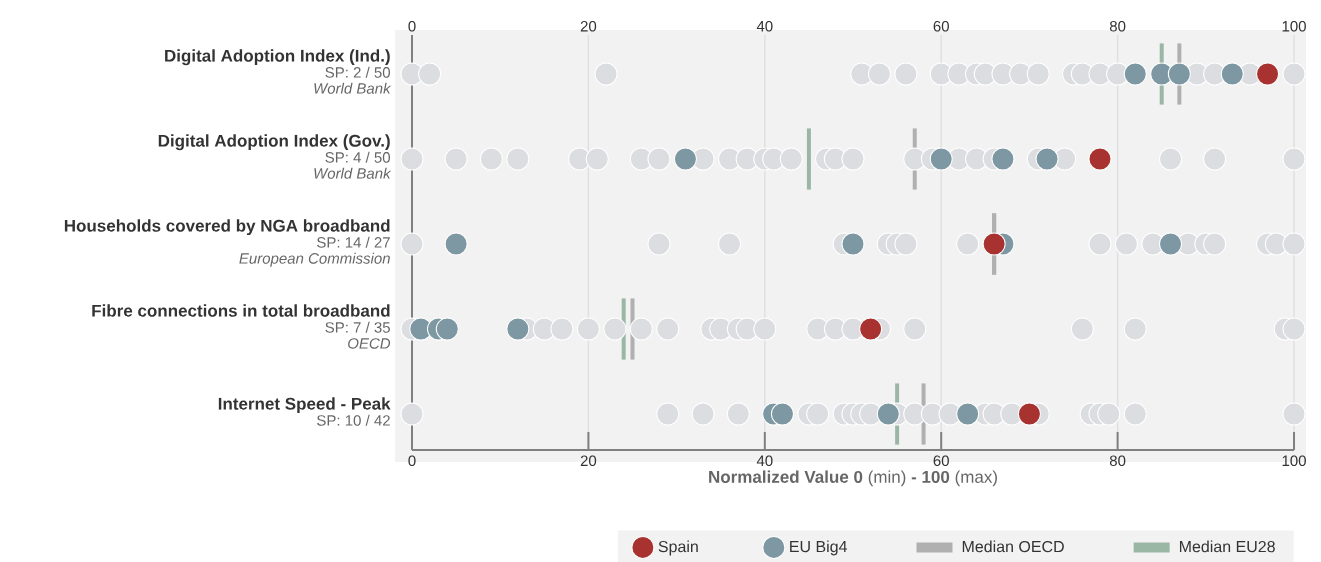 This screenshot has width=1321, height=562. I want to click on text: SP: 4 / 50, so click(357, 157).